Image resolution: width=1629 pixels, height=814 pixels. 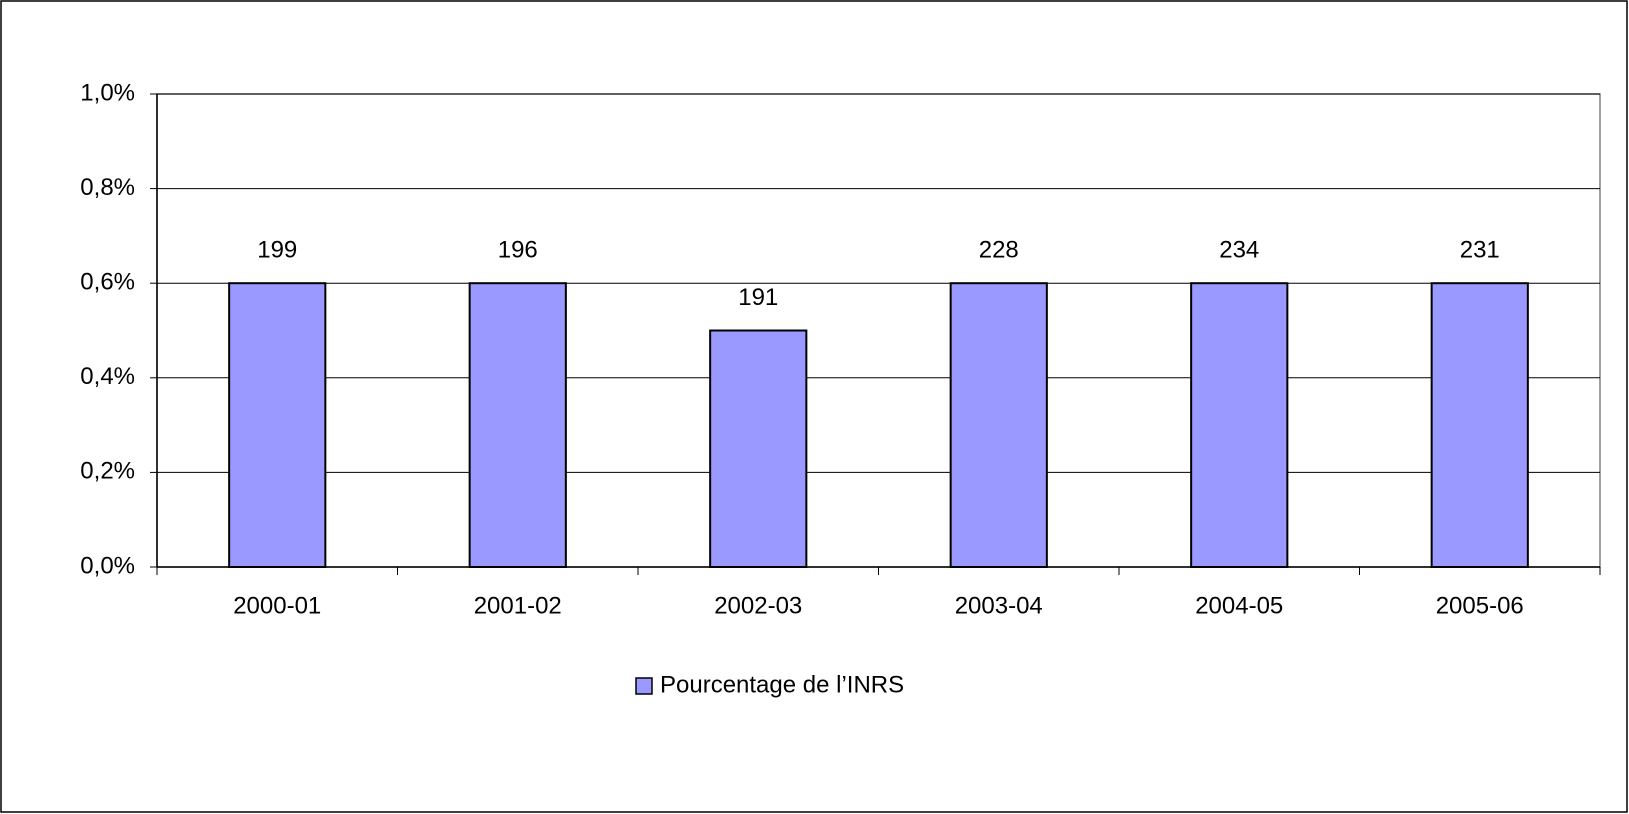 What do you see at coordinates (1239, 250) in the screenshot?
I see `bar-label: 234` at bounding box center [1239, 250].